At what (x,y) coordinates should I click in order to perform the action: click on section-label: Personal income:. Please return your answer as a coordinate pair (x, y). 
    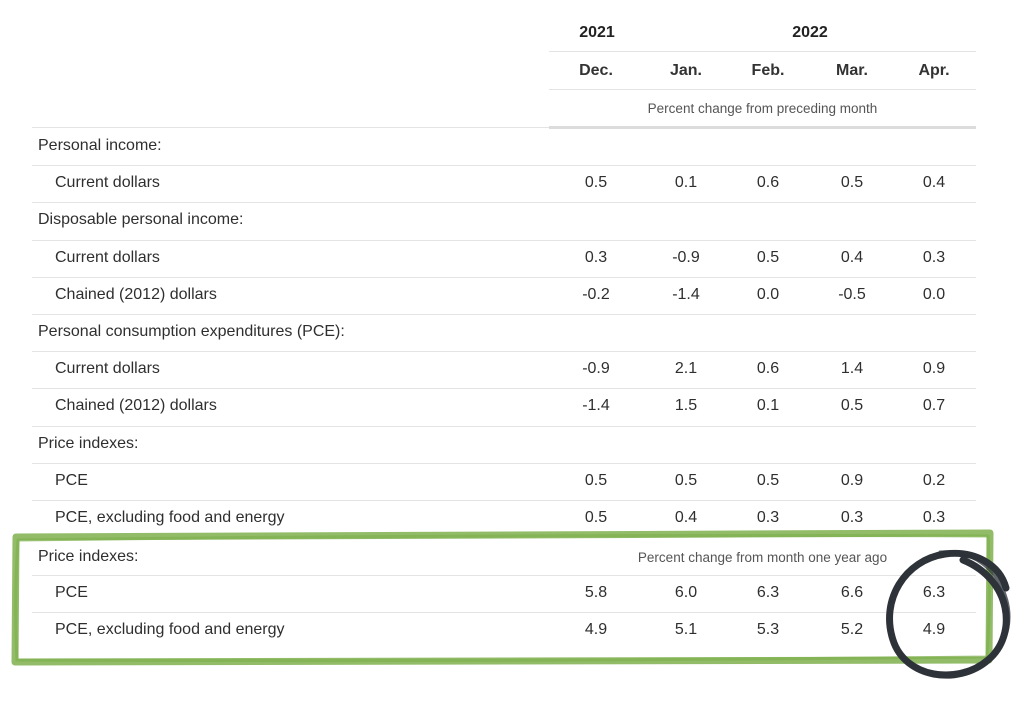
    Looking at the image, I should click on (100, 145).